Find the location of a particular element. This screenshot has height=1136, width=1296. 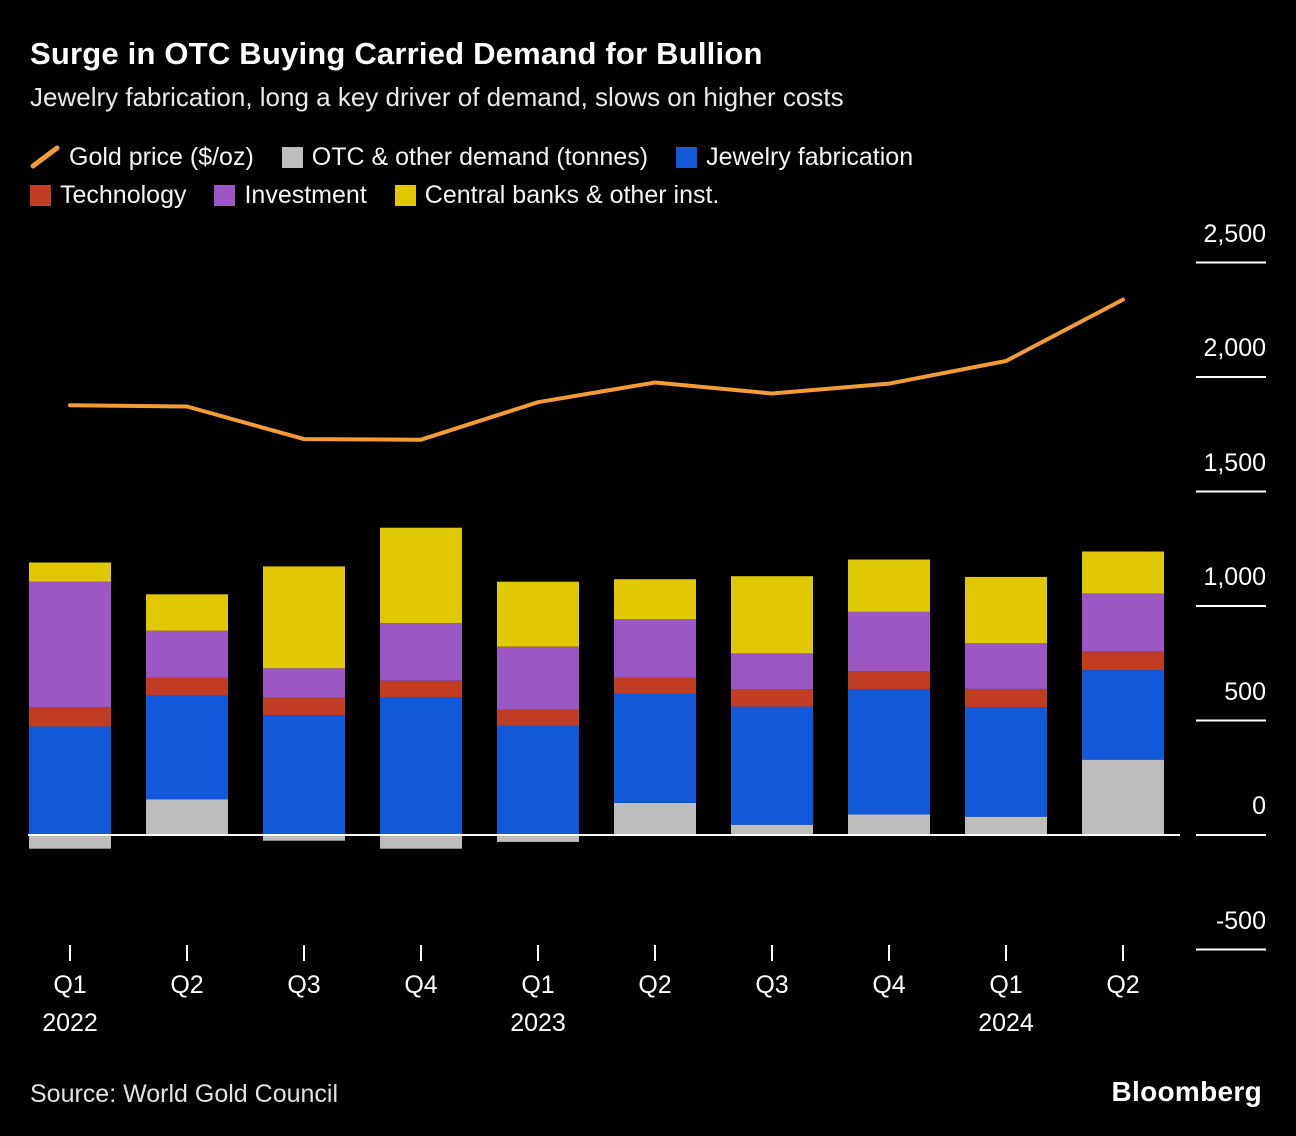

legend-item-gold-price: Gold price ($/oz) is located at coordinates (142, 157).